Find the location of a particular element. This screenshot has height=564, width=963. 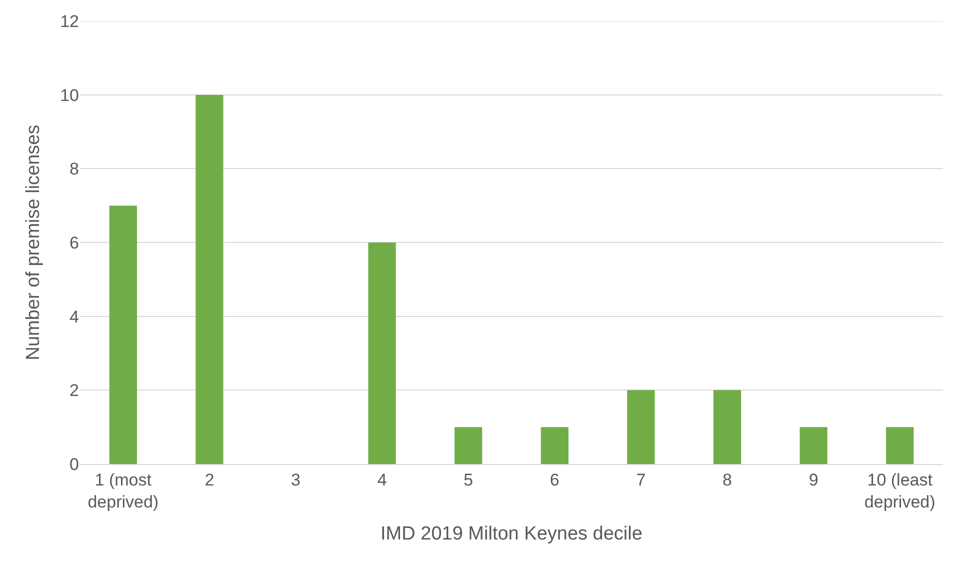

x-tick-label: 4 is located at coordinates (382, 480).